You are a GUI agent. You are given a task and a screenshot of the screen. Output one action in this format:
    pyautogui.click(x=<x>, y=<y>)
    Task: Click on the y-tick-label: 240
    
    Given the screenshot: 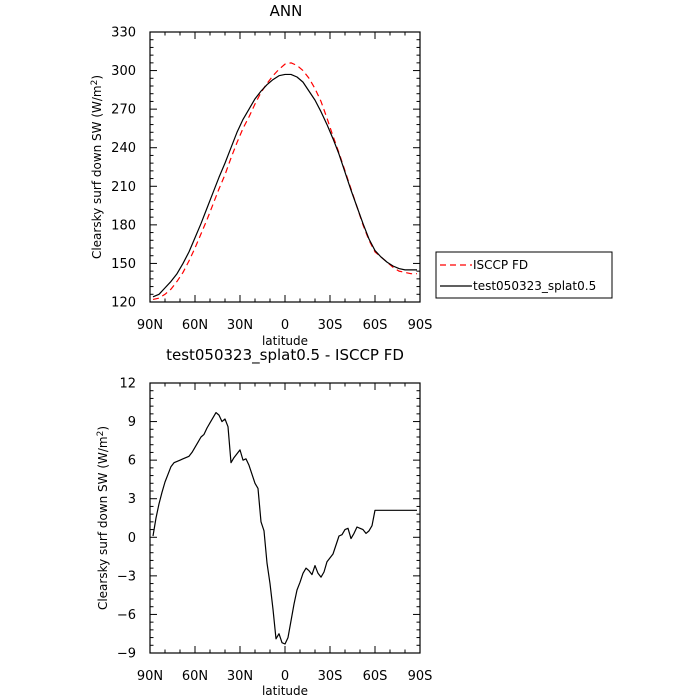 What is the action you would take?
    pyautogui.click(x=123, y=148)
    